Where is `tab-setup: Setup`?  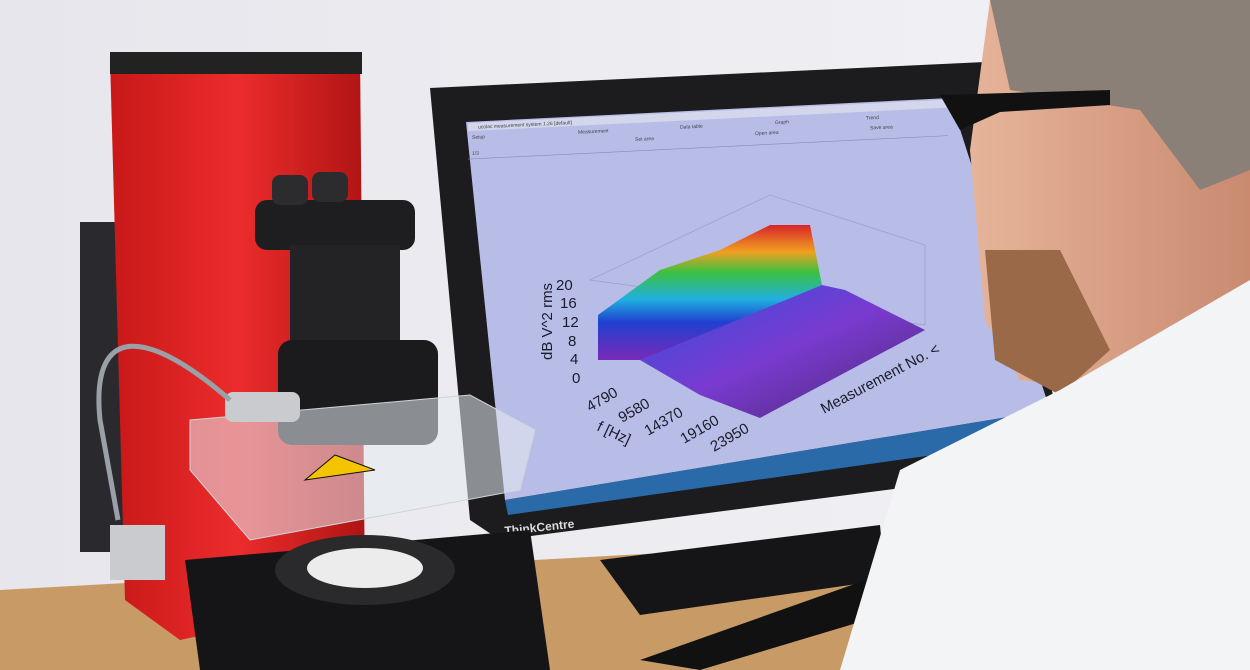 tab-setup: Setup is located at coordinates (478, 137).